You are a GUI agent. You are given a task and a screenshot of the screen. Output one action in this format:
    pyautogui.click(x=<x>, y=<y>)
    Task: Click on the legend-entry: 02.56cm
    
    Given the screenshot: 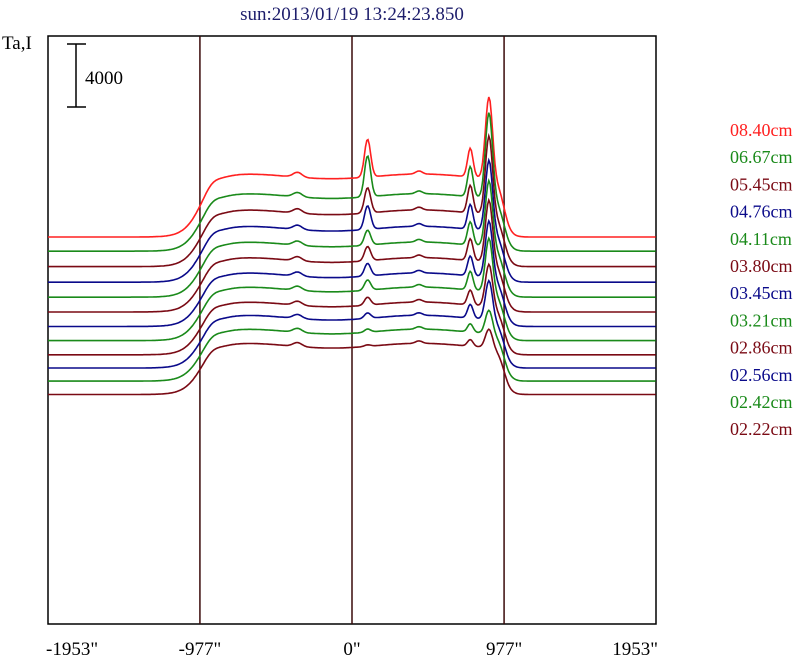 What is the action you would take?
    pyautogui.click(x=761, y=375)
    